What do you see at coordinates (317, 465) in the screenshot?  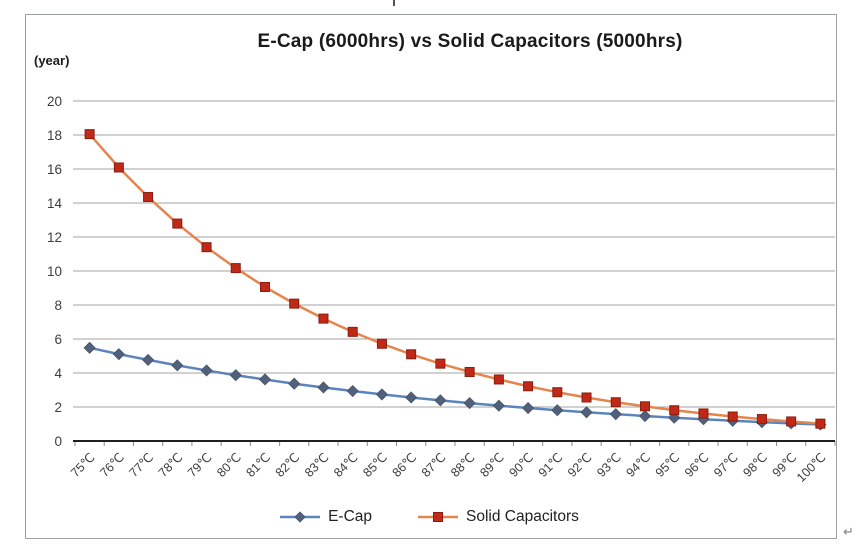 I see `x-tick-label: 83℃` at bounding box center [317, 465].